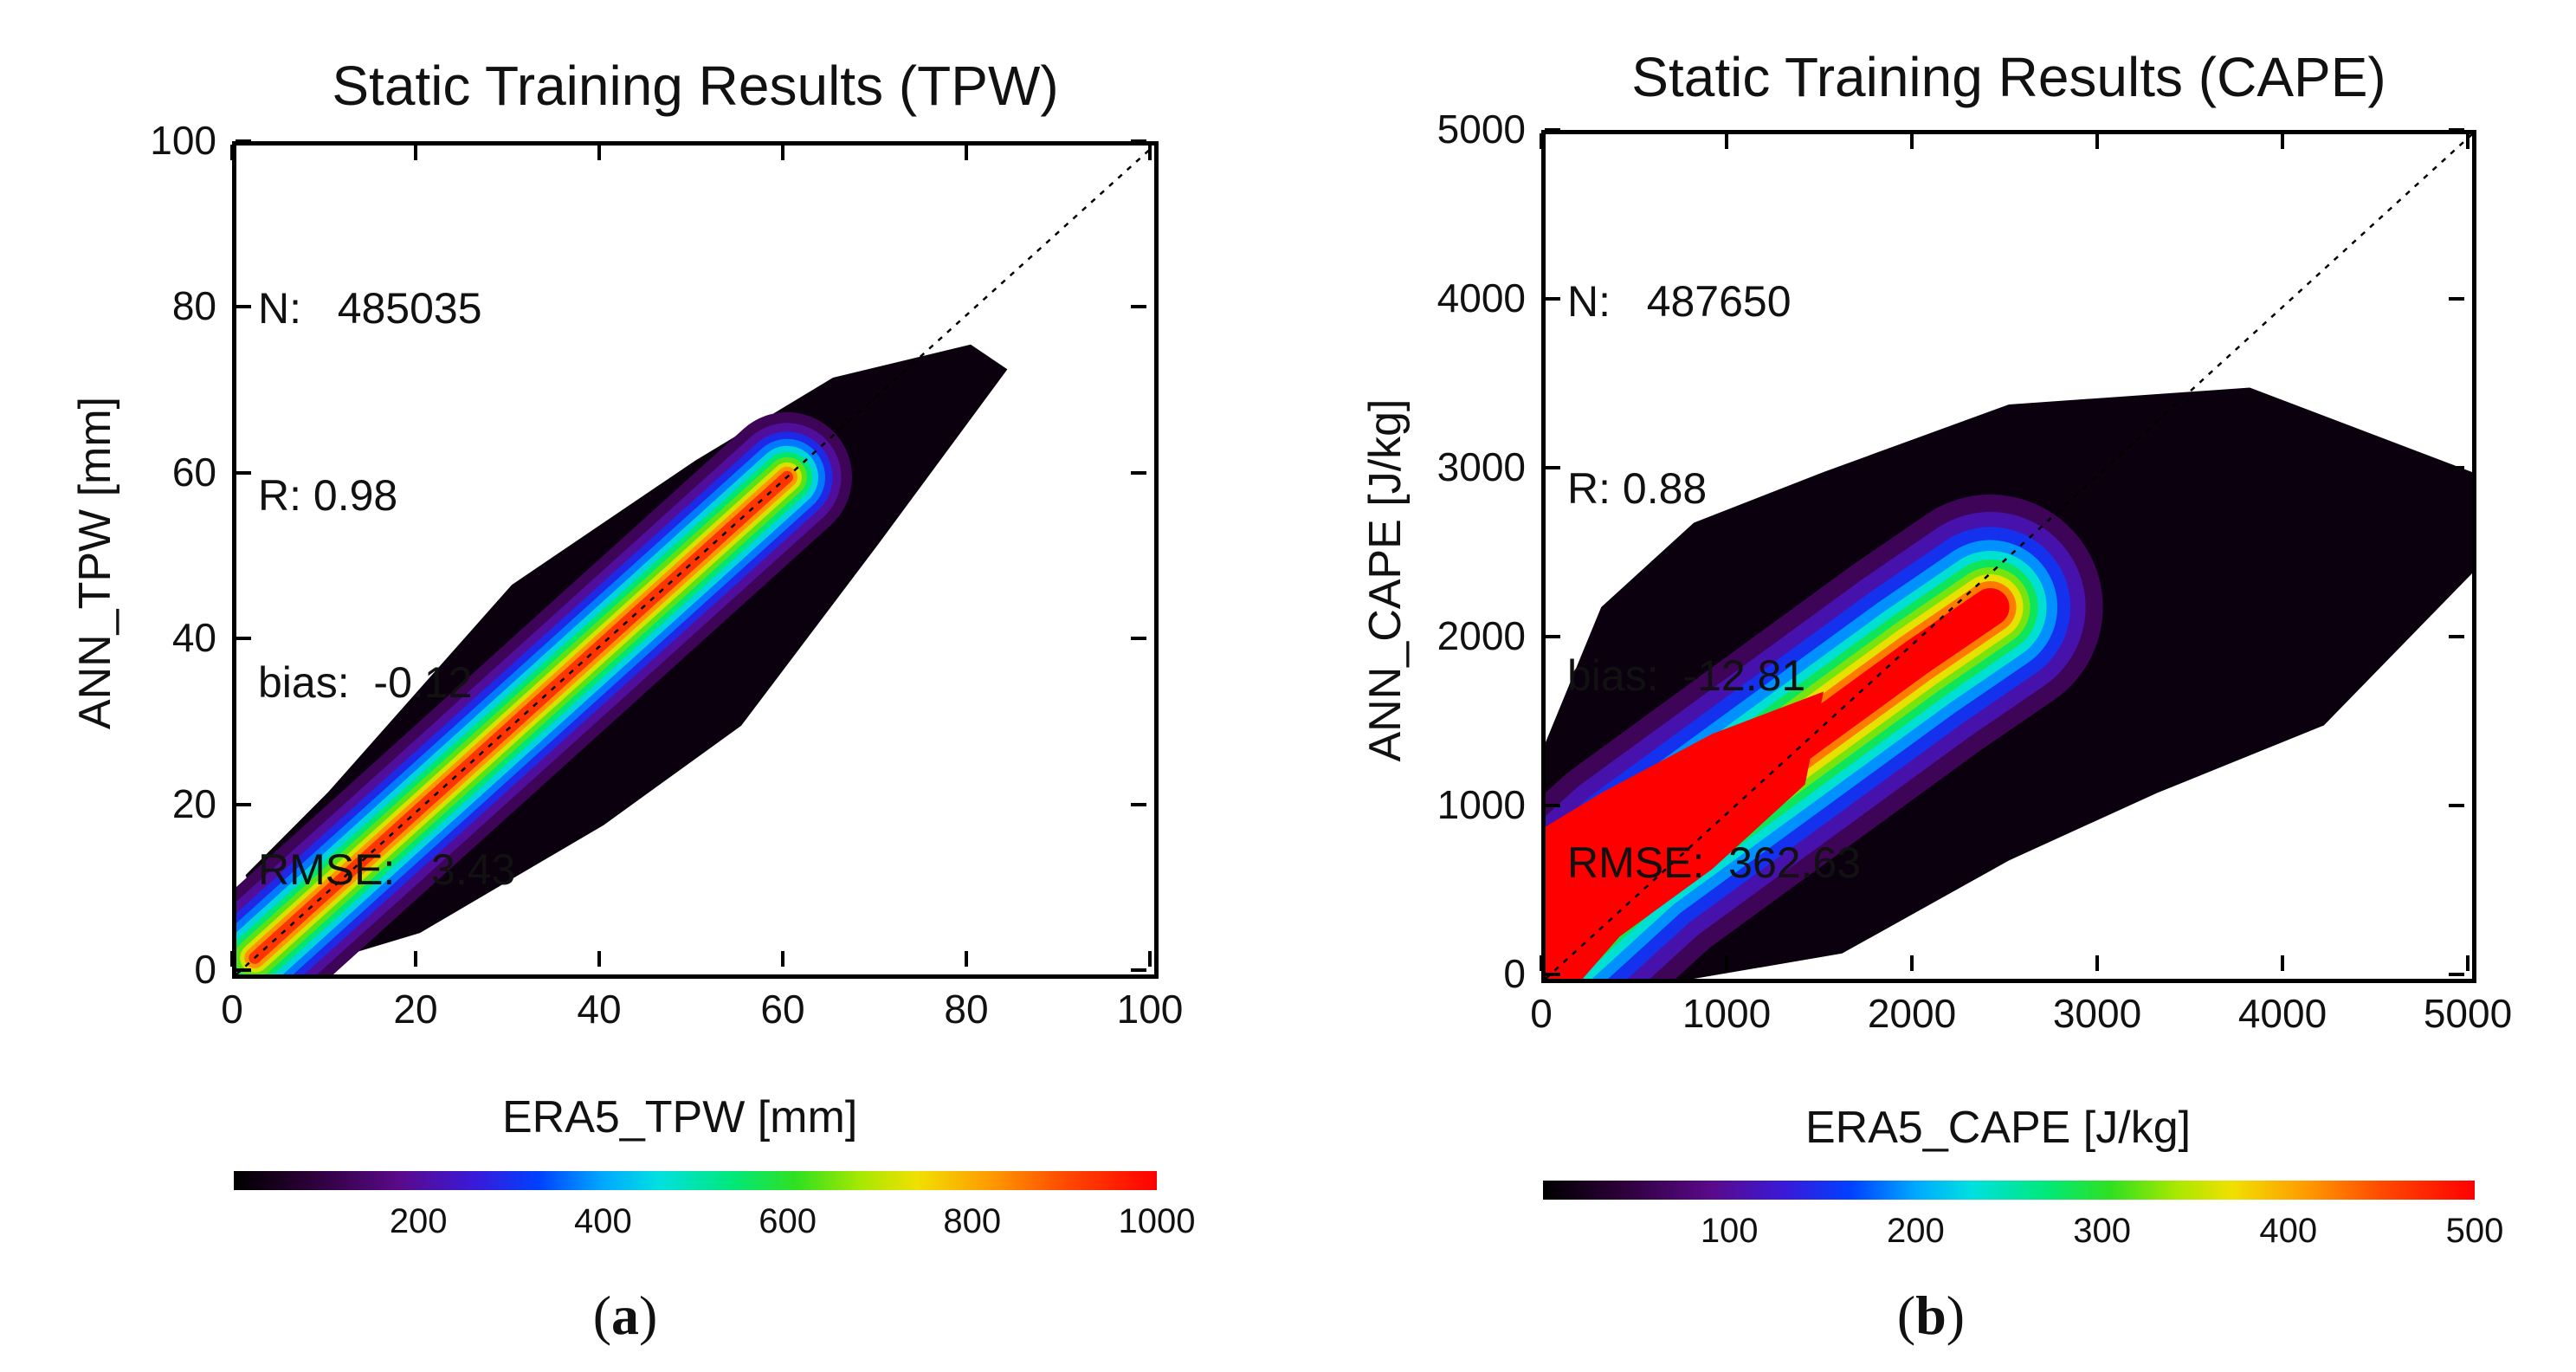 Image resolution: width=2576 pixels, height=1372 pixels. What do you see at coordinates (599, 1010) in the screenshot?
I see `x-tick-label-a-2: 40` at bounding box center [599, 1010].